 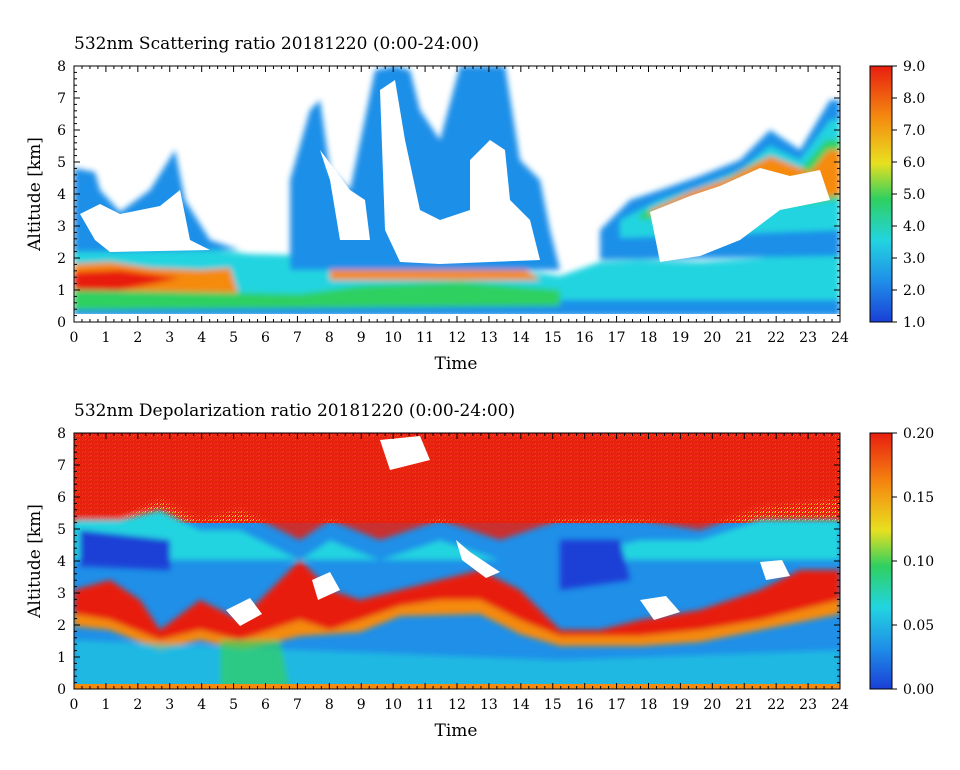 I want to click on colorbar-label: 0.10, so click(x=918, y=562).